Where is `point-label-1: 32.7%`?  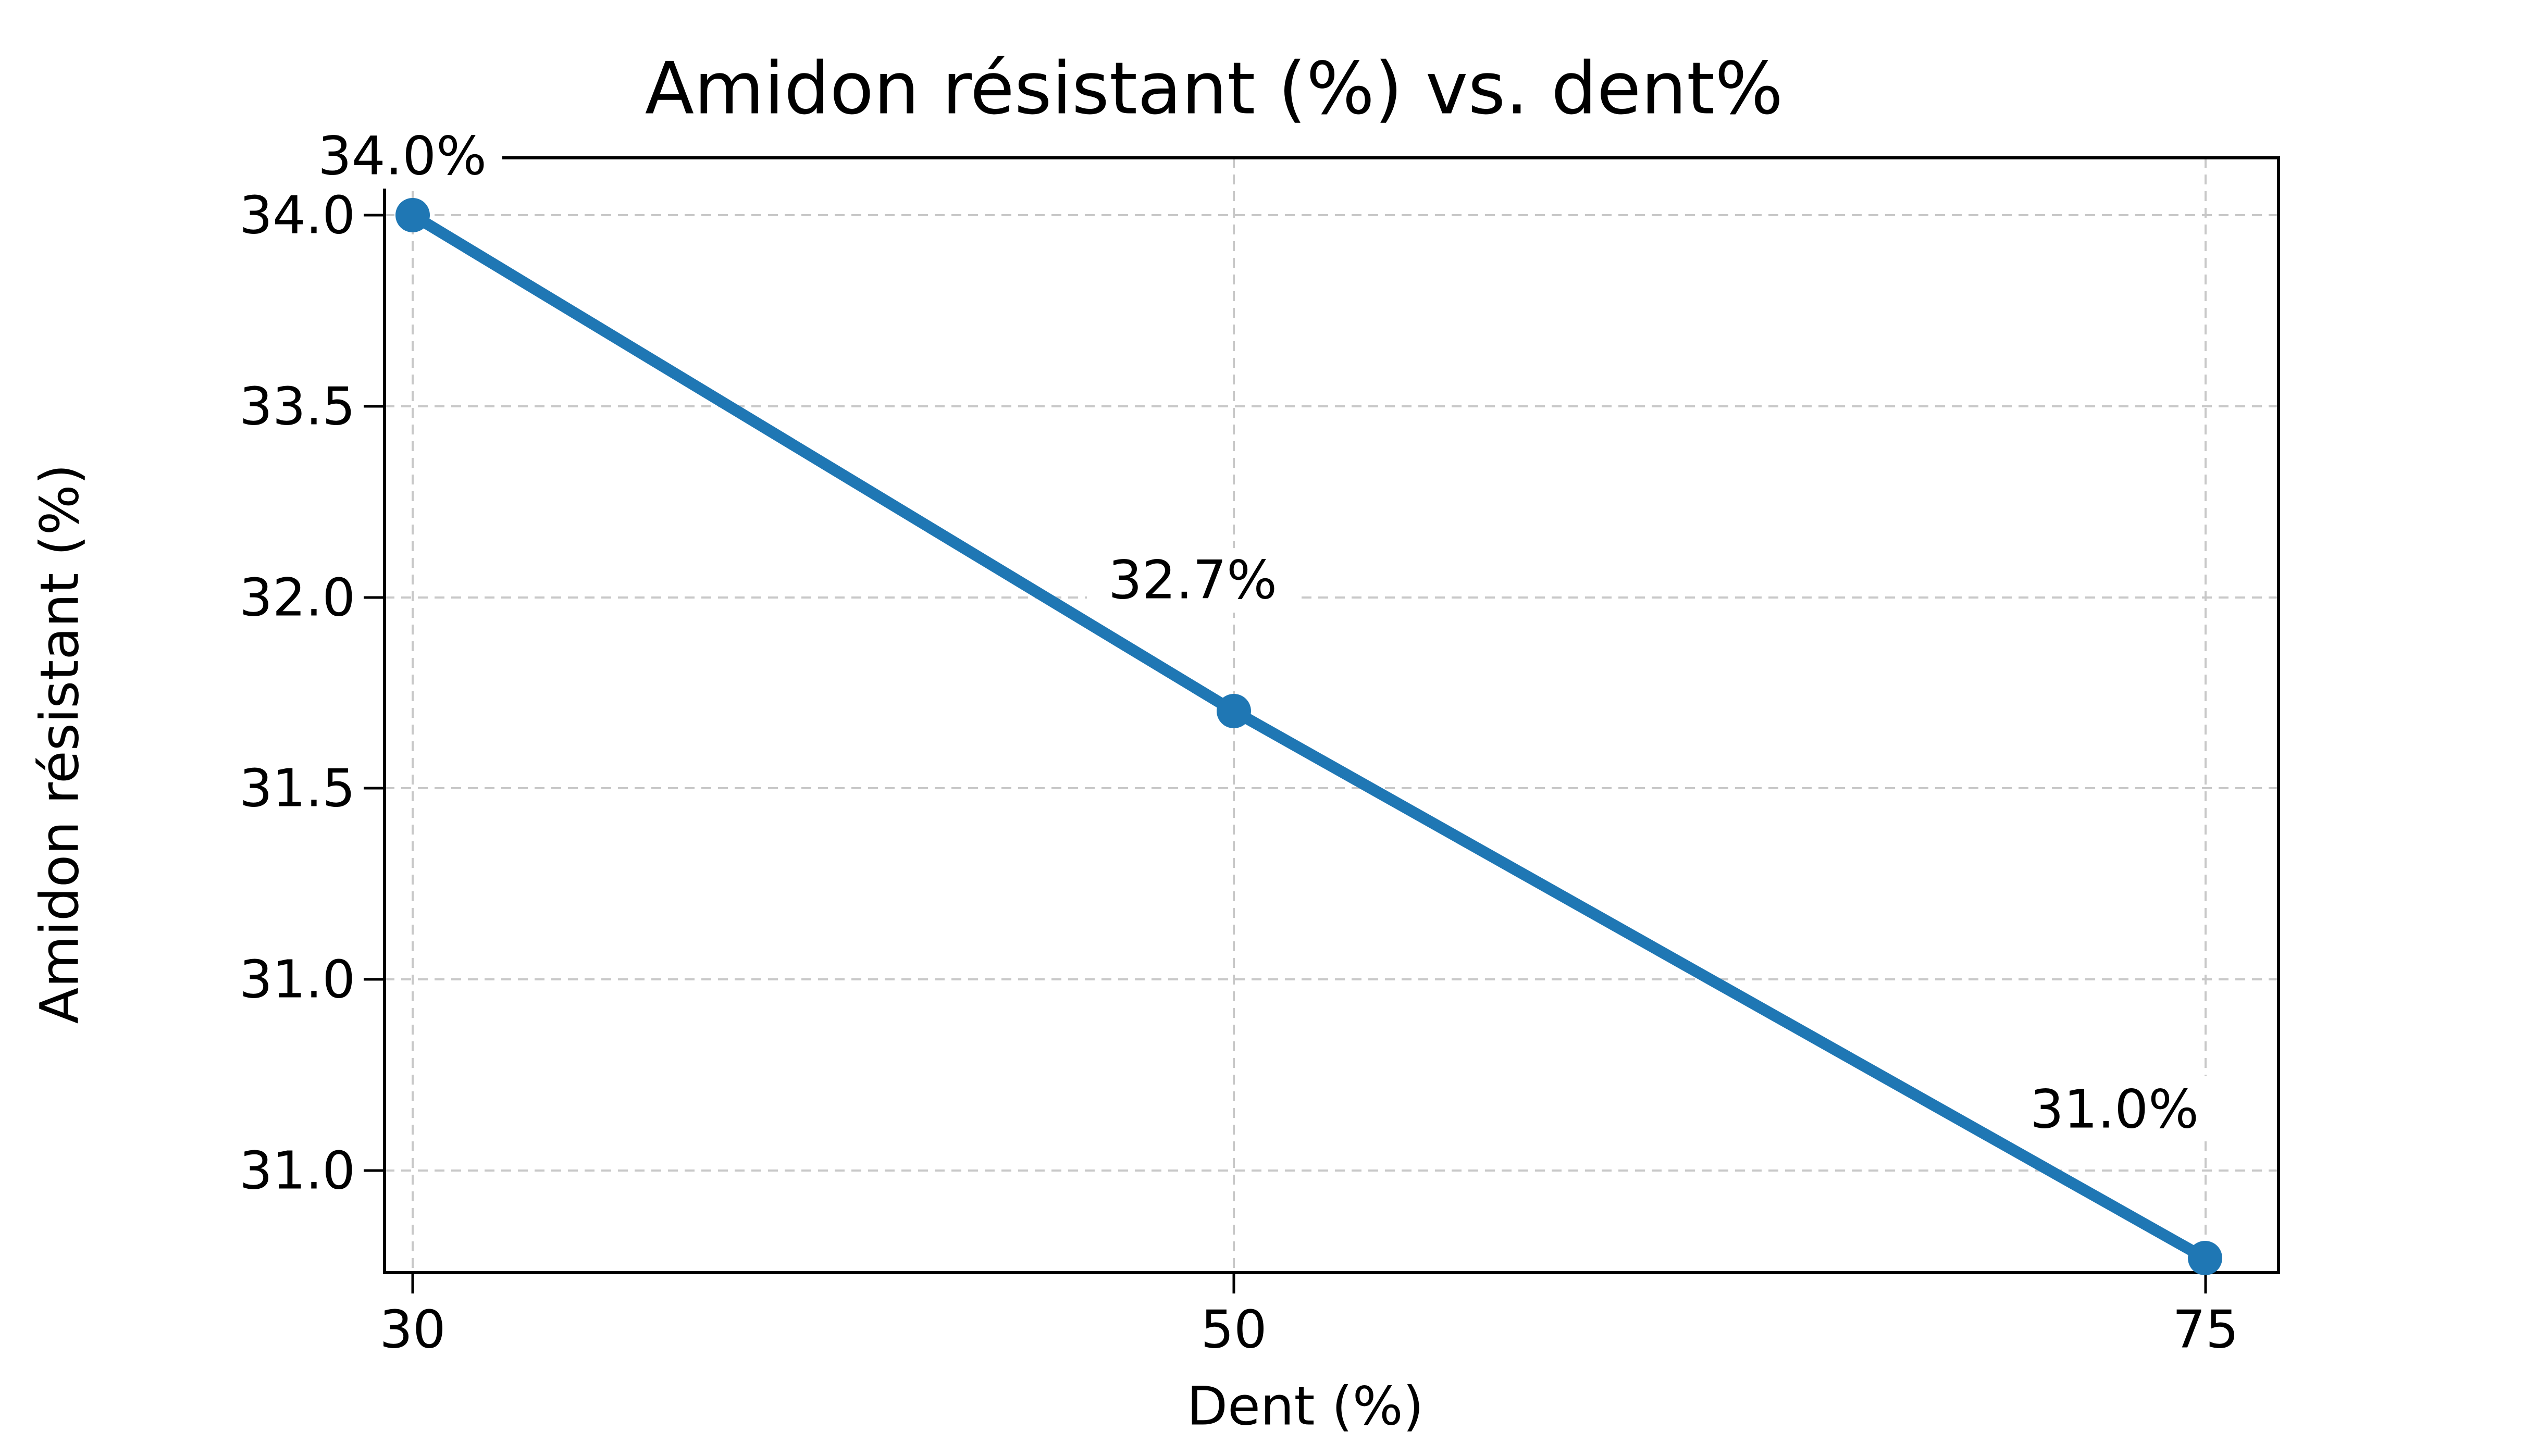 point-label-1: 32.7% is located at coordinates (1192, 581).